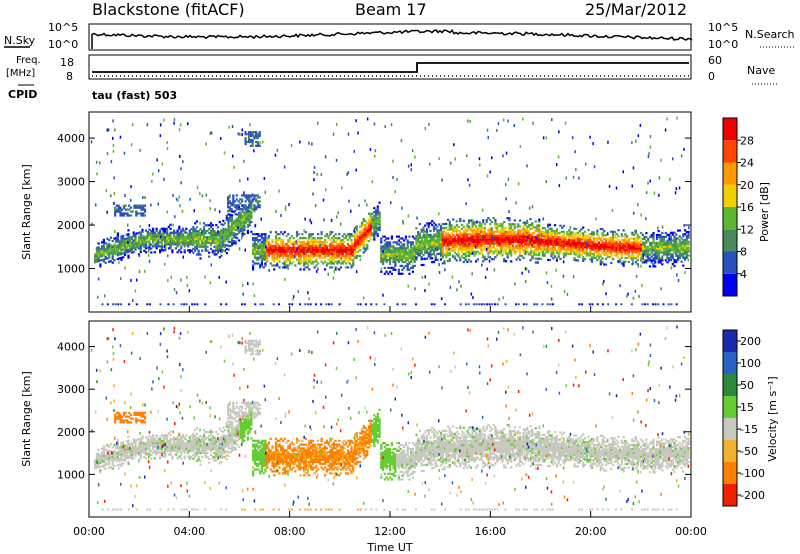 Image resolution: width=800 pixels, height=554 pixels. Describe the element at coordinates (112, 460) in the screenshot. I see `velocity-cell` at that location.